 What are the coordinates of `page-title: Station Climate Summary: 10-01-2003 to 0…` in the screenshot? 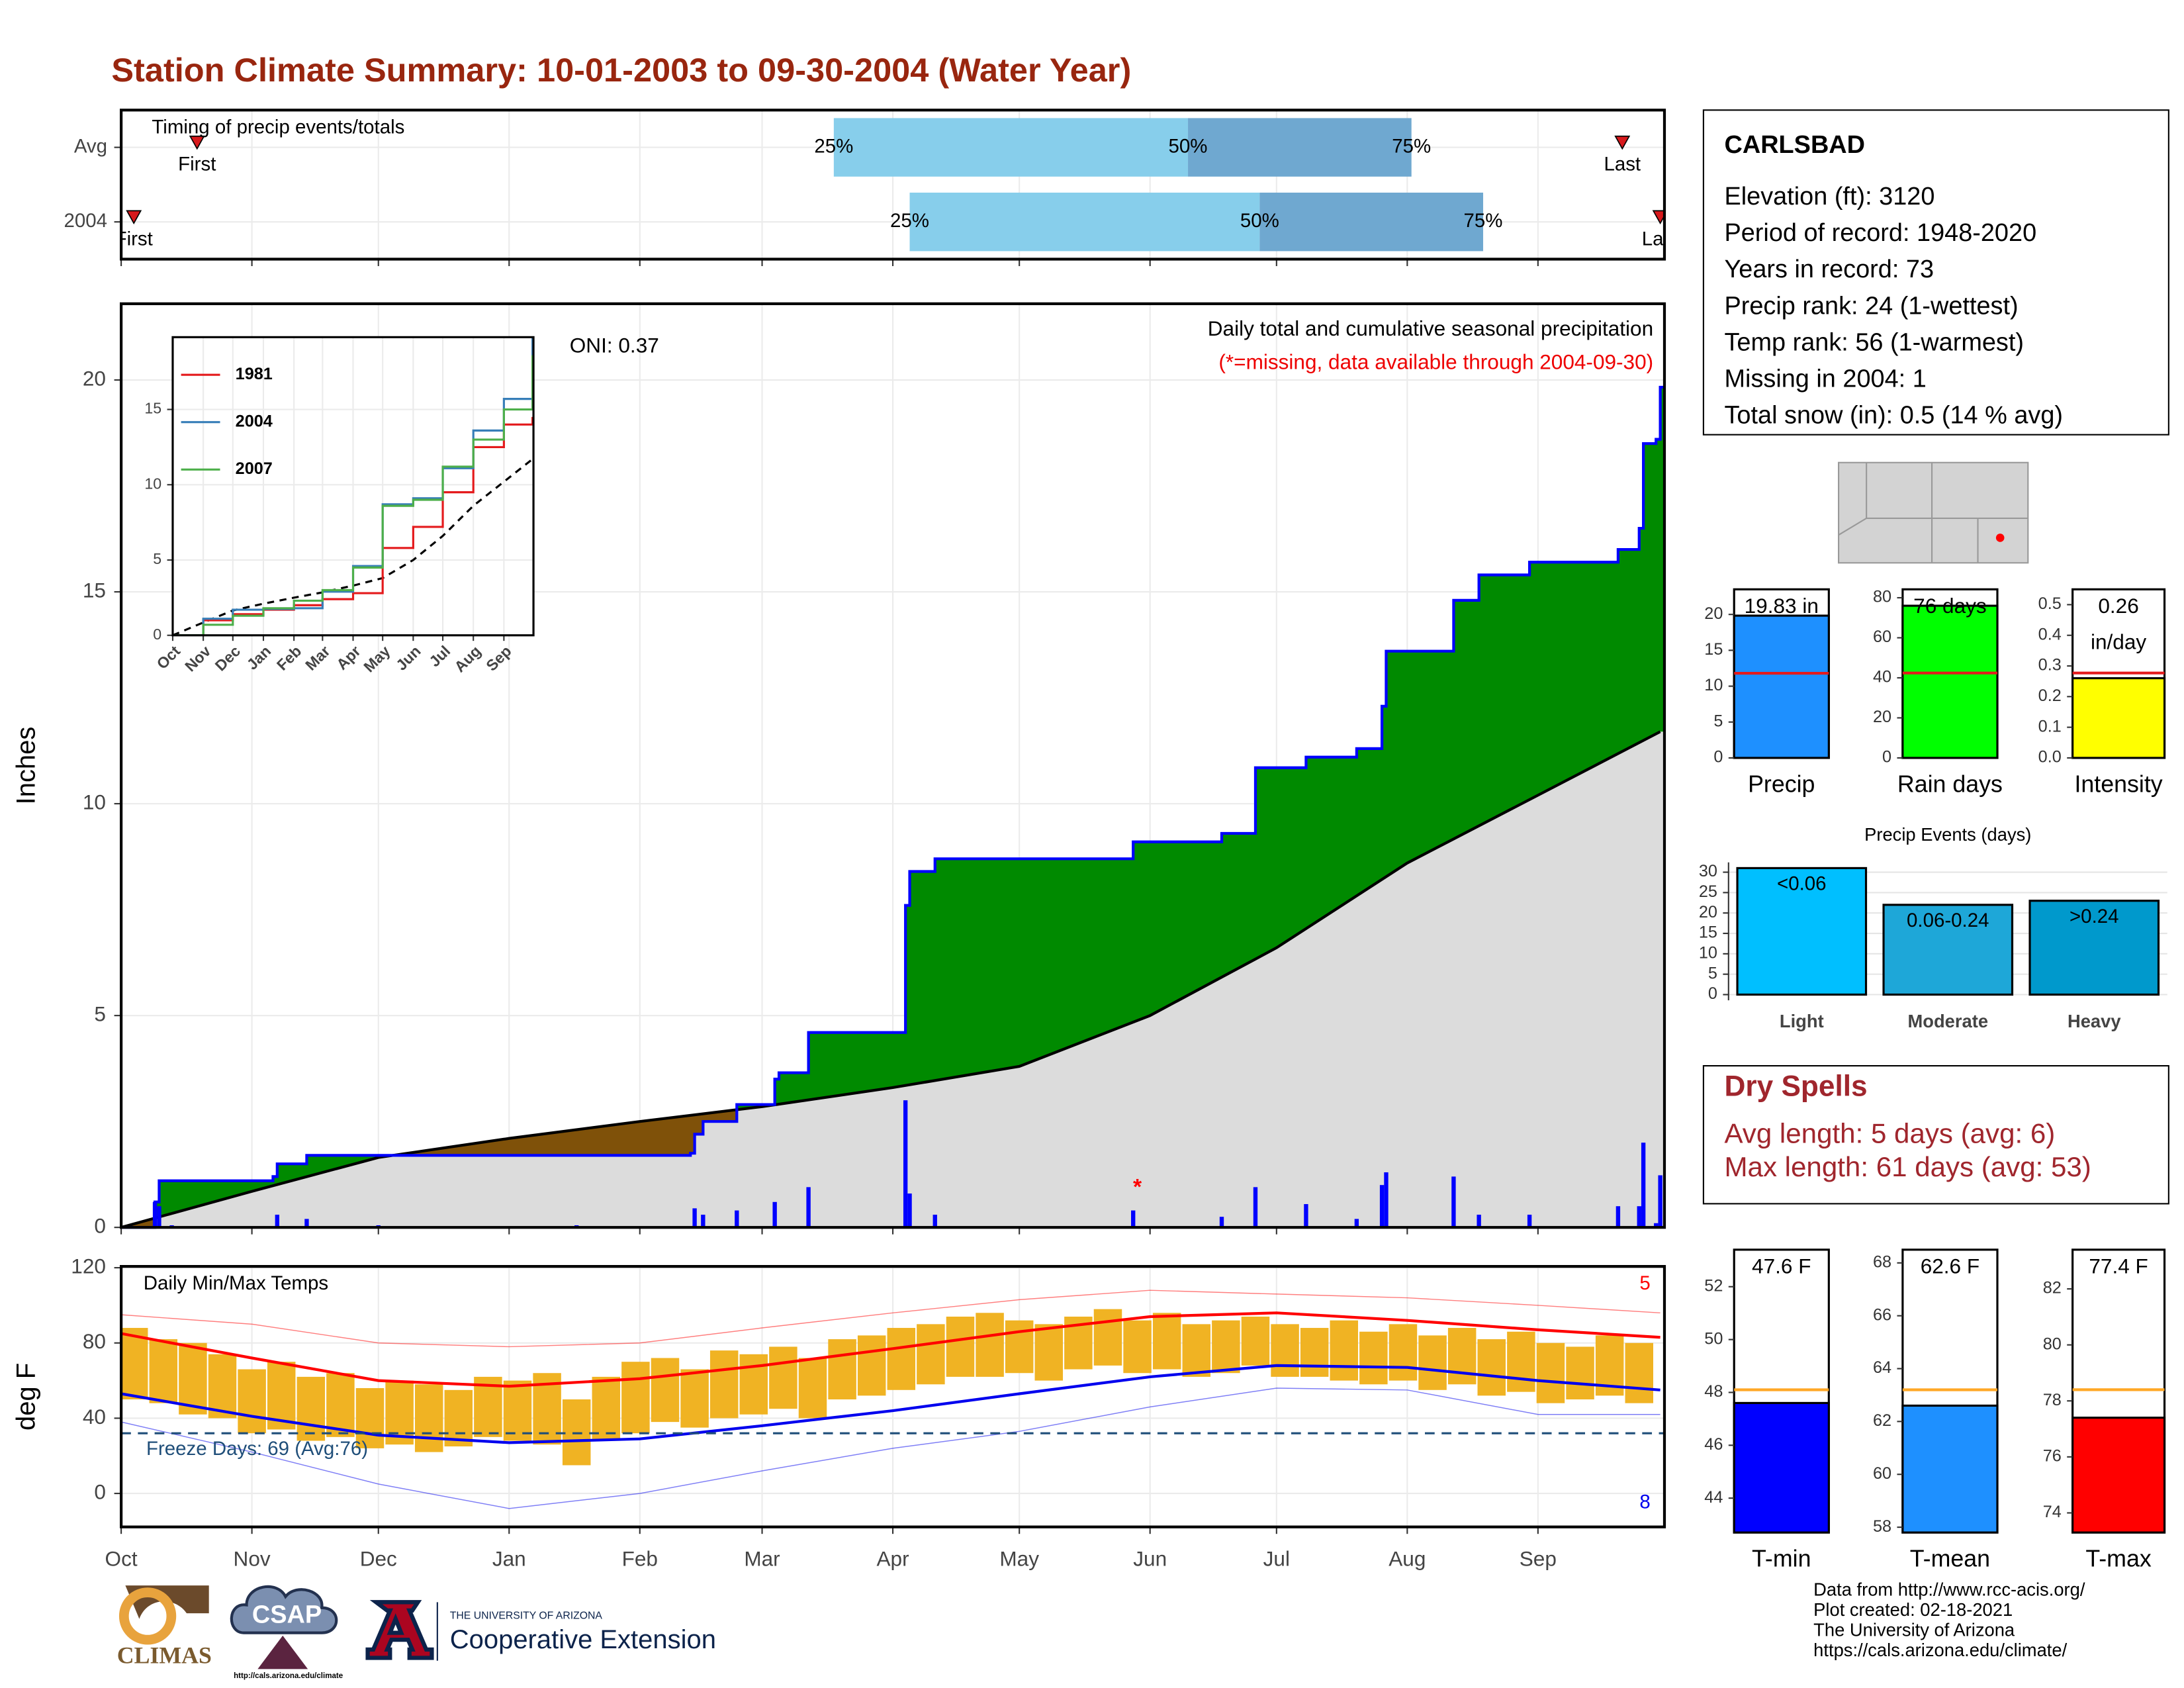 It's located at (621, 70).